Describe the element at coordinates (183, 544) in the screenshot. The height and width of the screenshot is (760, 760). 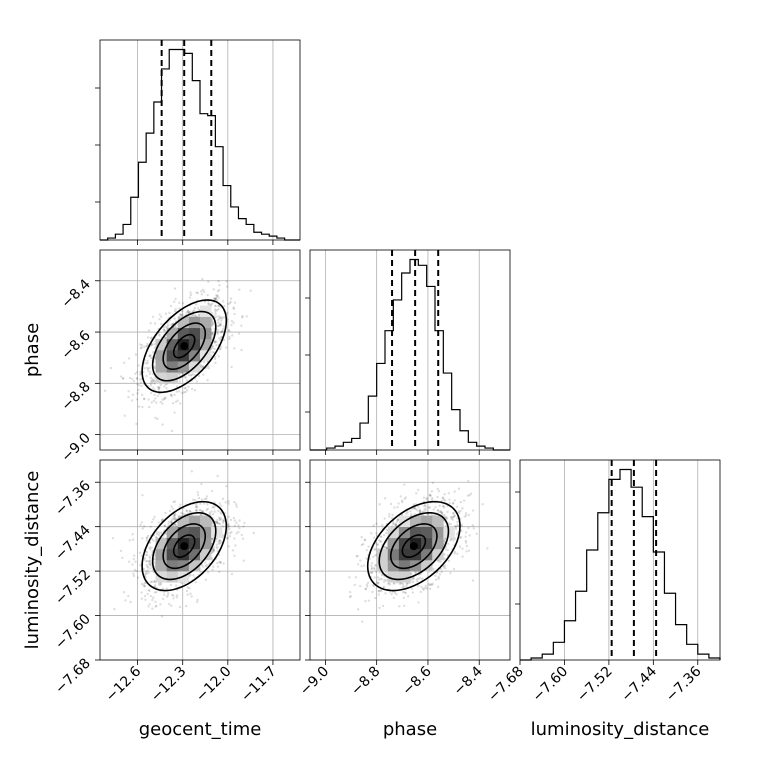
I see `panel-geocent_time-luminosity_distance-content` at that location.